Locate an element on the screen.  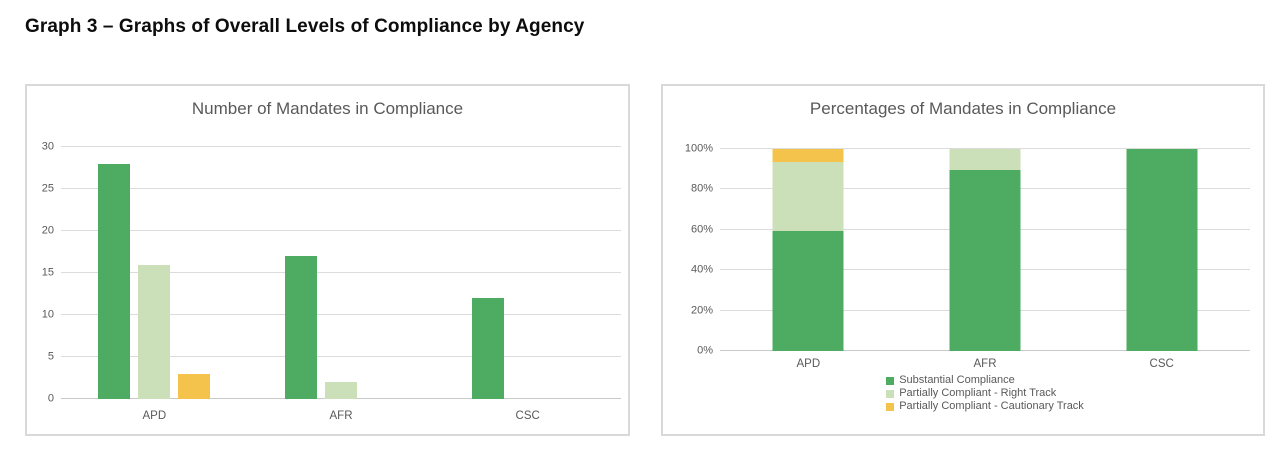
y-tick-label: 80% is located at coordinates (701, 188).